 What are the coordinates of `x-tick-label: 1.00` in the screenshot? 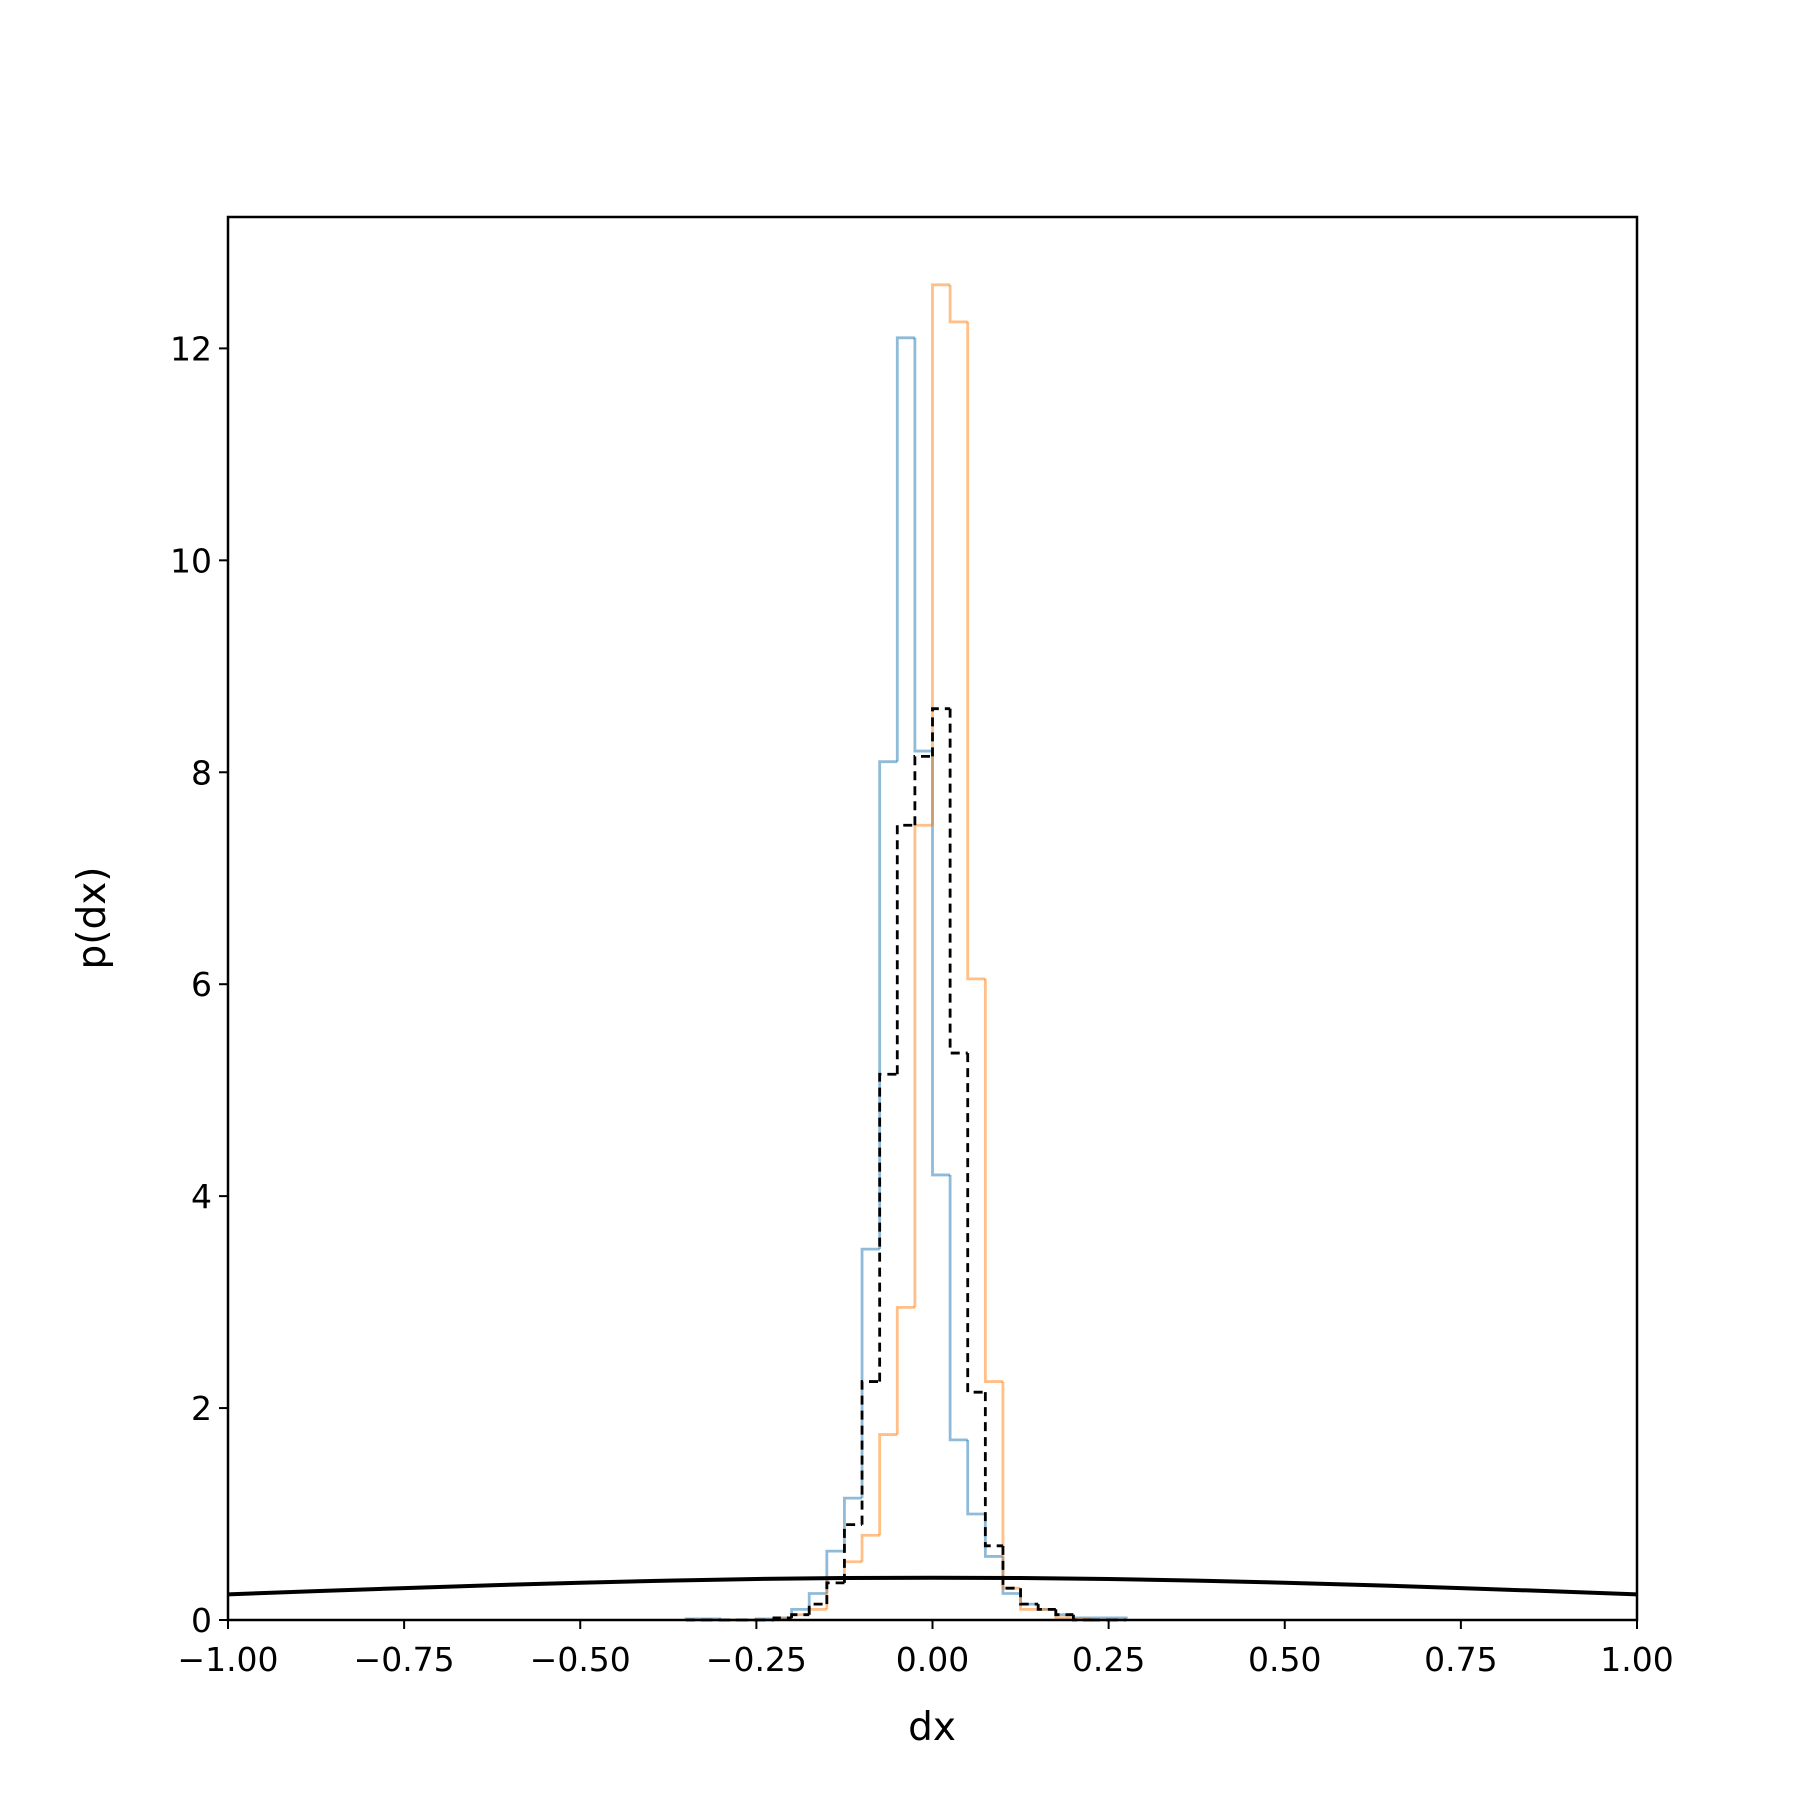 It's located at (1636, 1659).